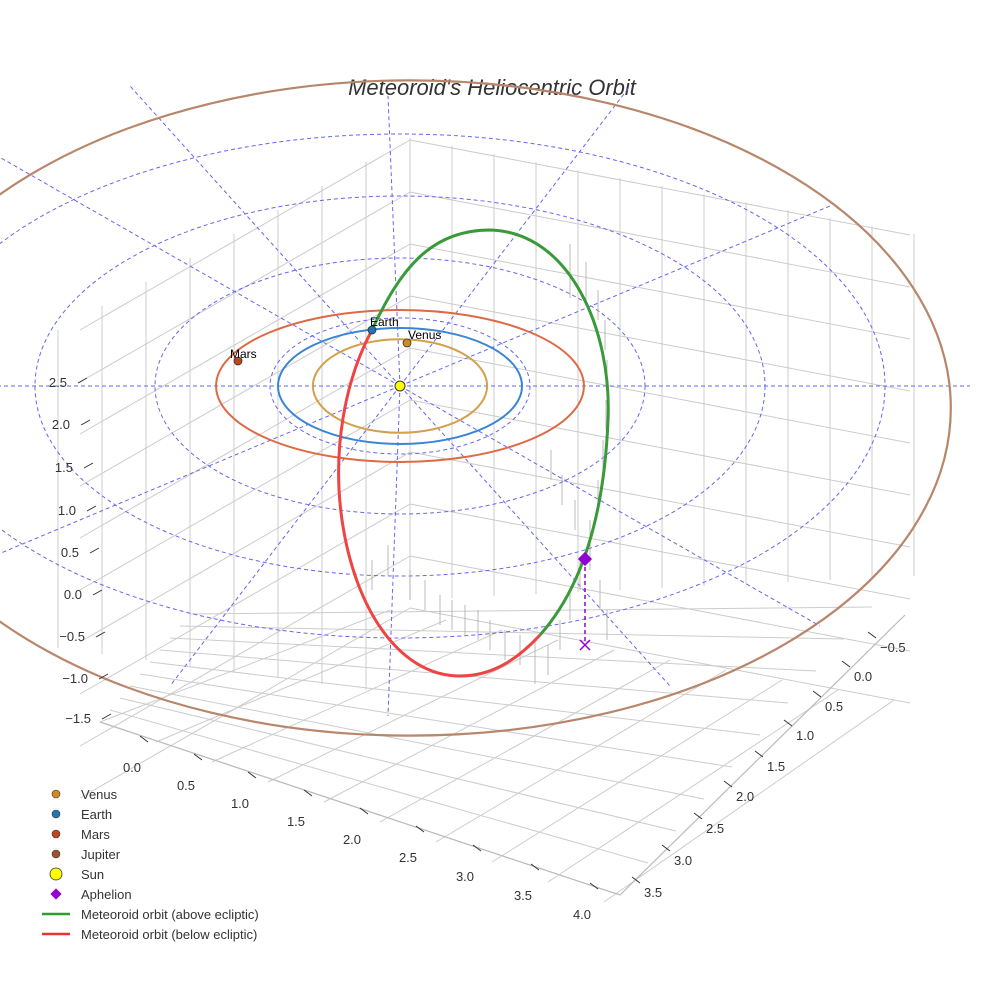 The image size is (984, 984). Describe the element at coordinates (96, 814) in the screenshot. I see `legend-label: Earth` at that location.